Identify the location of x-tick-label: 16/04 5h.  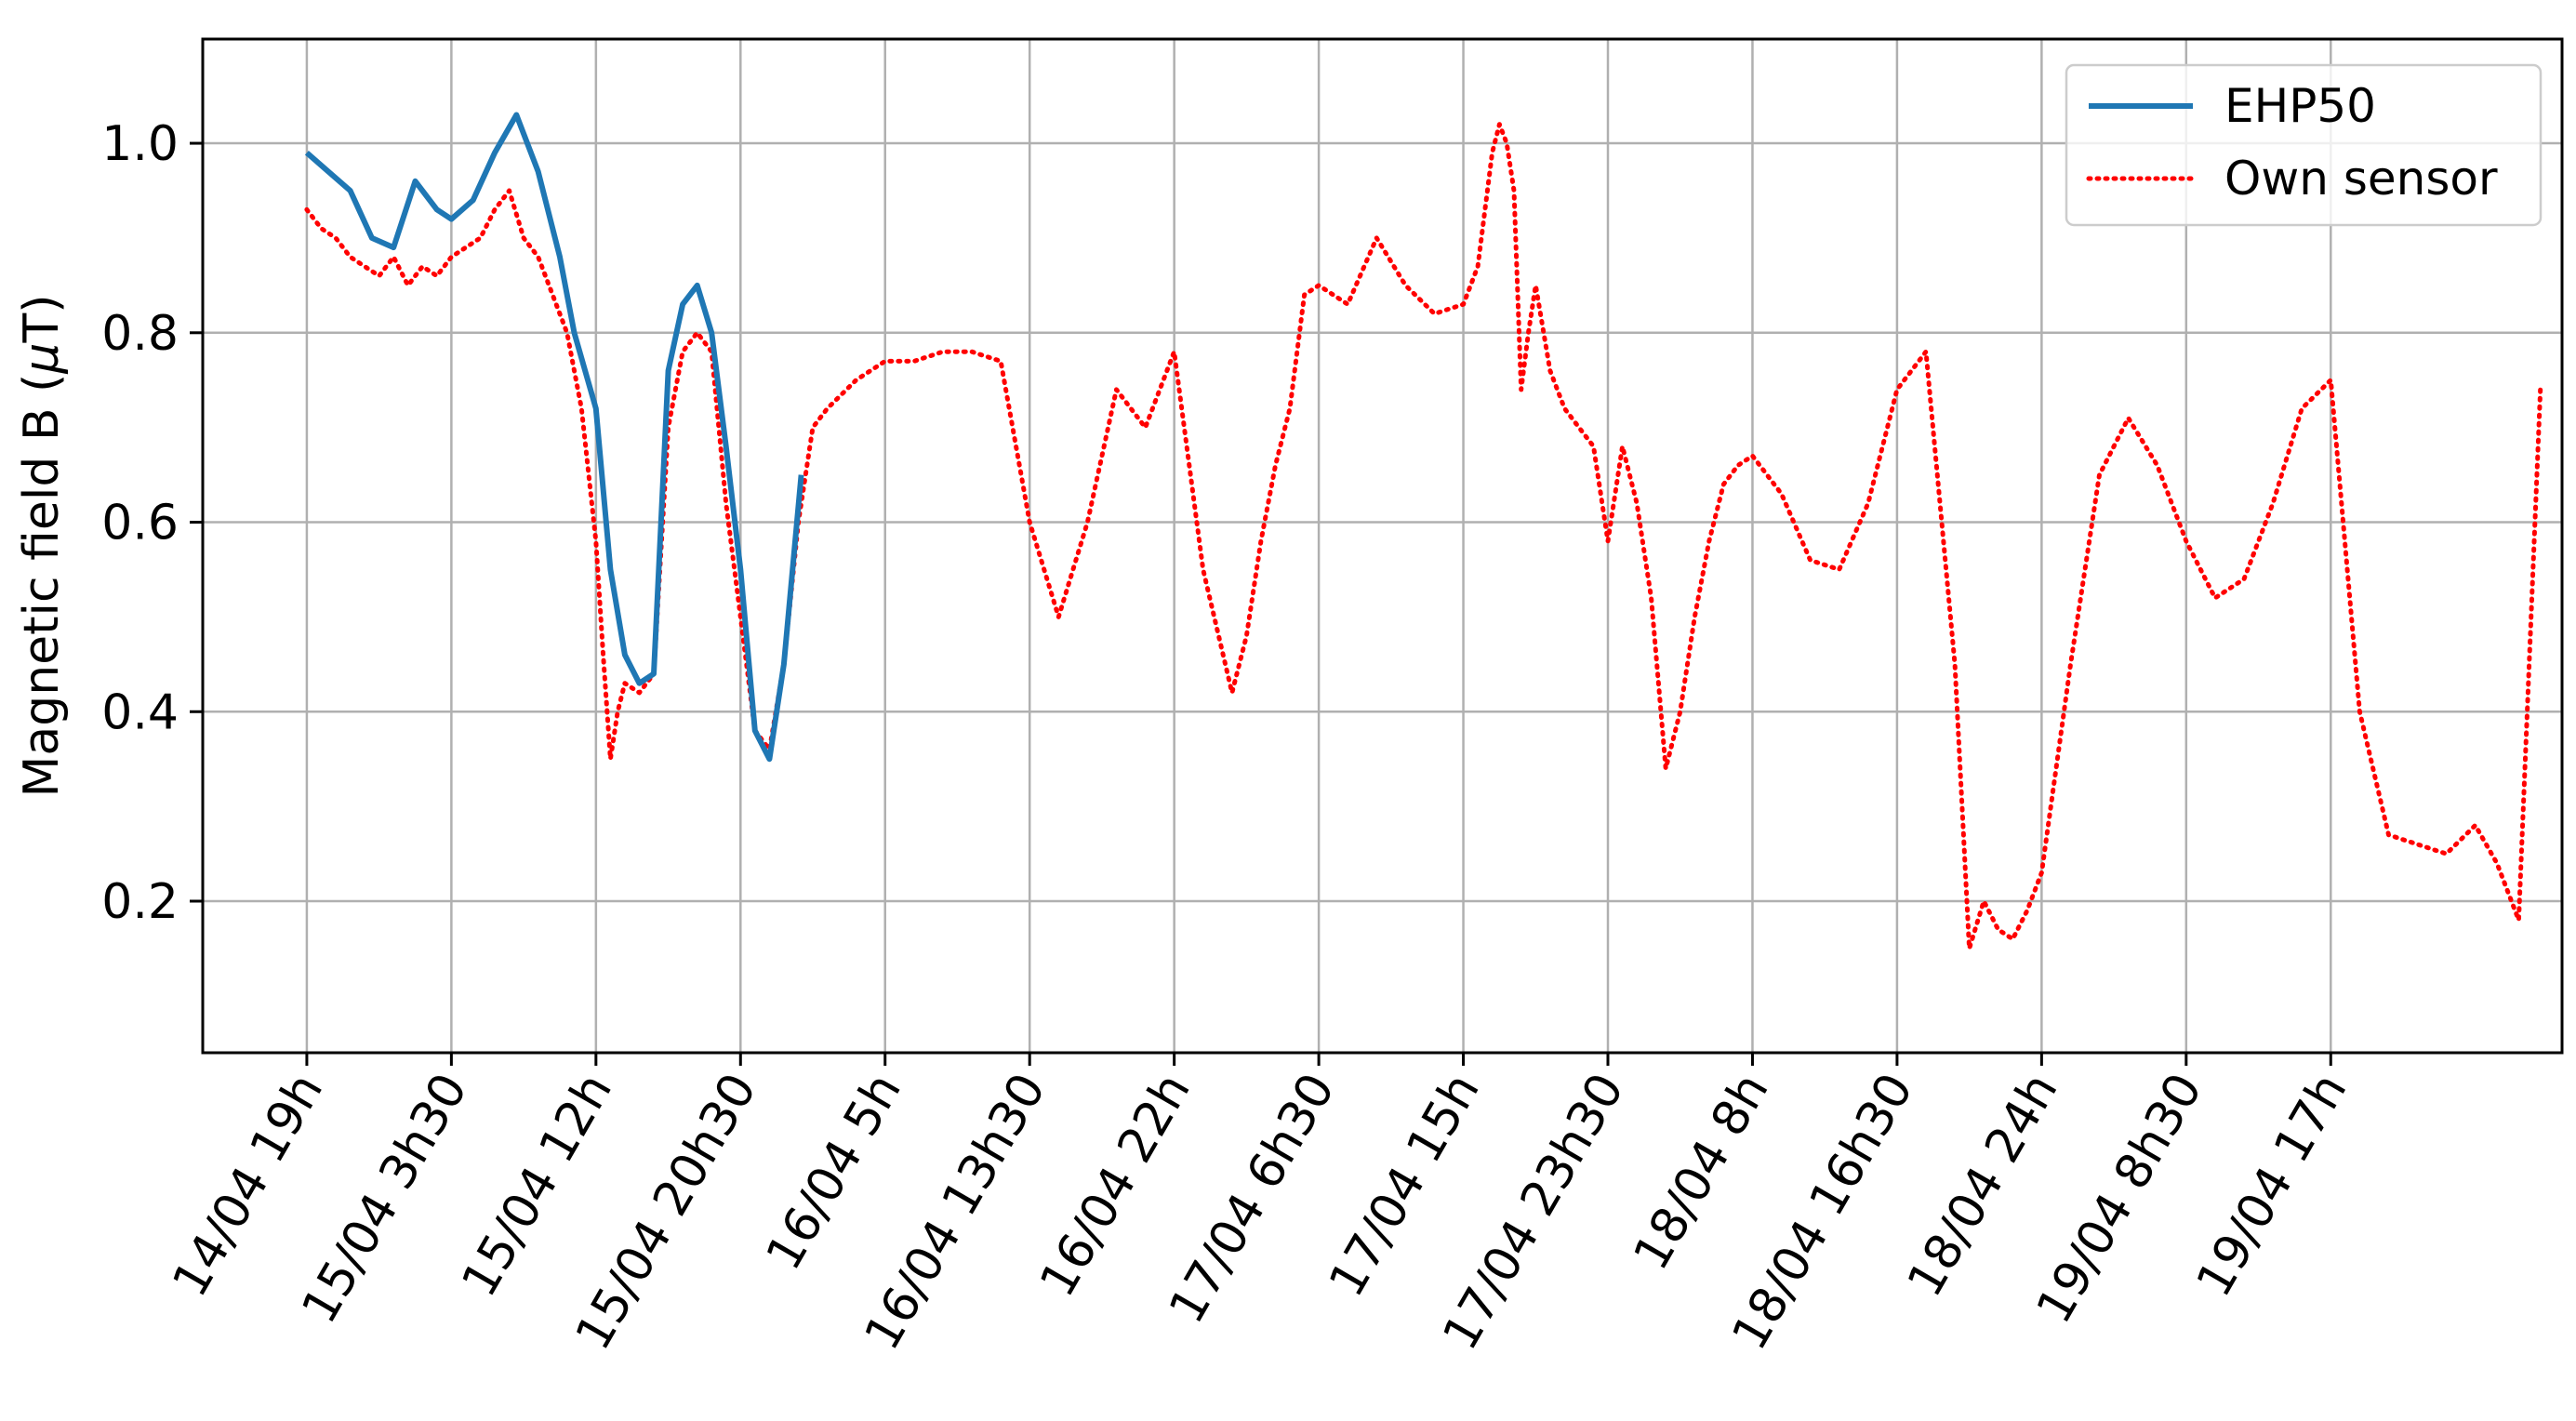
(834, 1172).